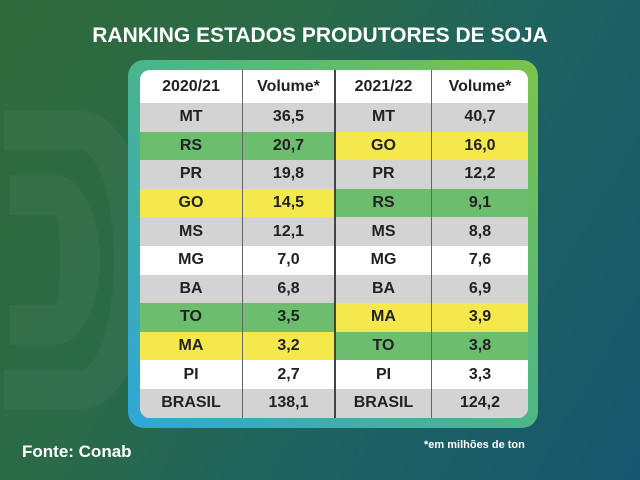  I want to click on volume-2021-cell: 3,9, so click(480, 317).